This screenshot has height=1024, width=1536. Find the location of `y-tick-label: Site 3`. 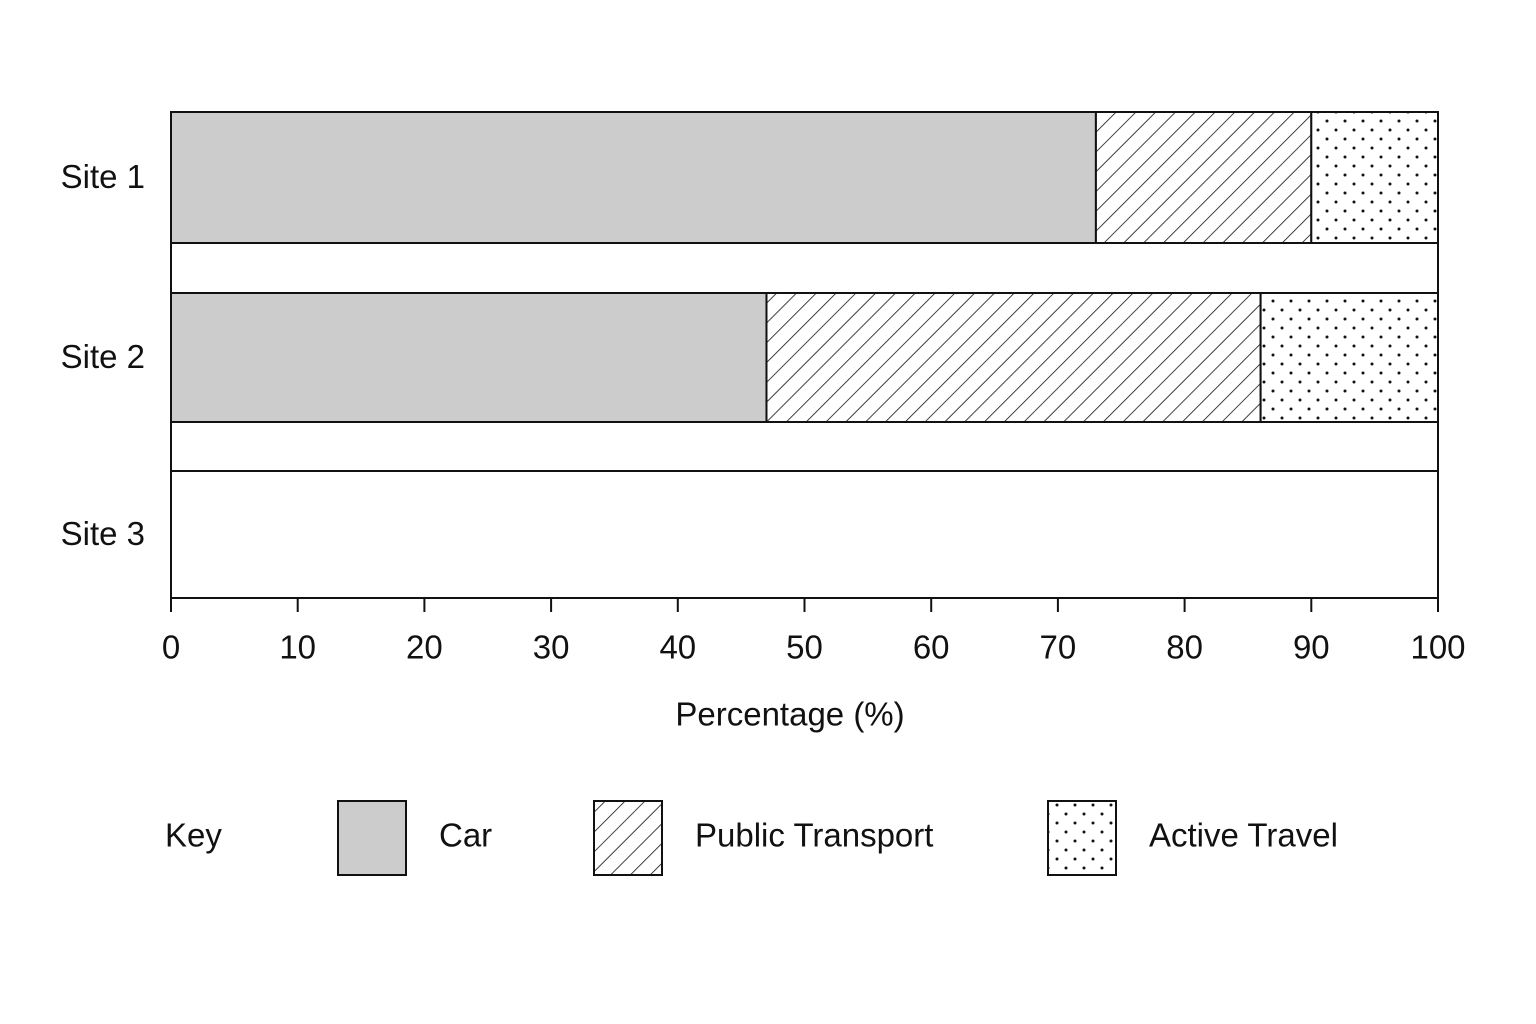

y-tick-label: Site 3 is located at coordinates (103, 533).